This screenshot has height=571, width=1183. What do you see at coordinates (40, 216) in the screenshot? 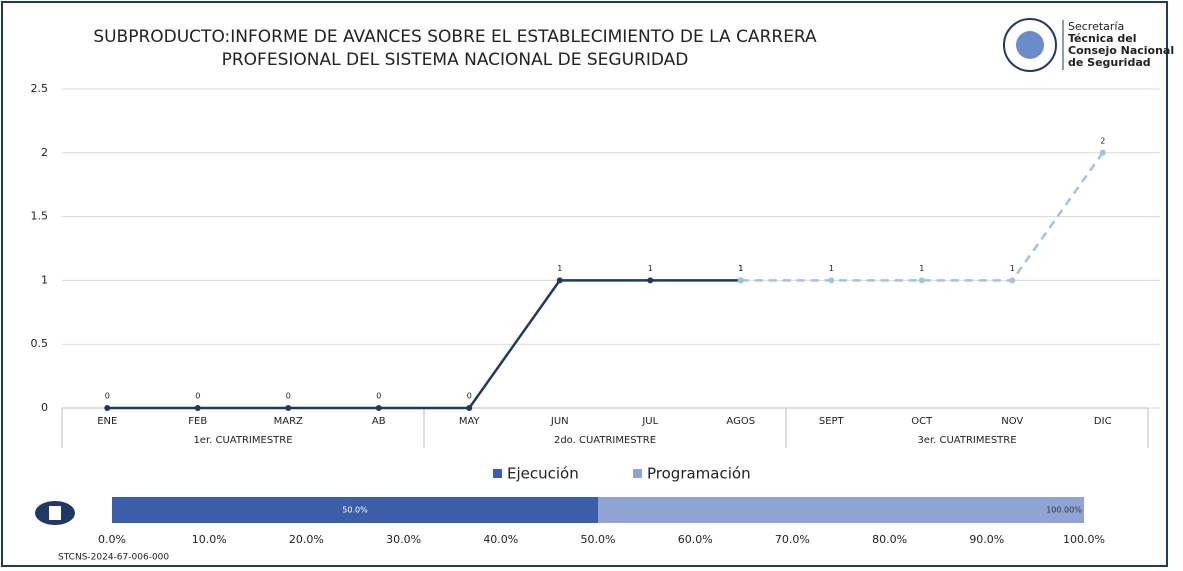
I see `y-tick-label: 1.5` at bounding box center [40, 216].